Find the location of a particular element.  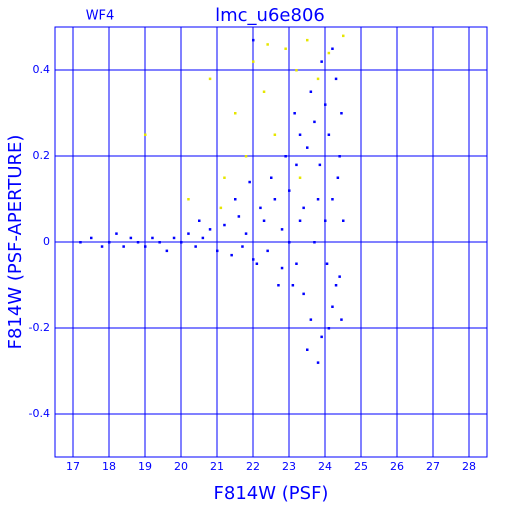

x-tick-label: 18 is located at coordinates (109, 466).